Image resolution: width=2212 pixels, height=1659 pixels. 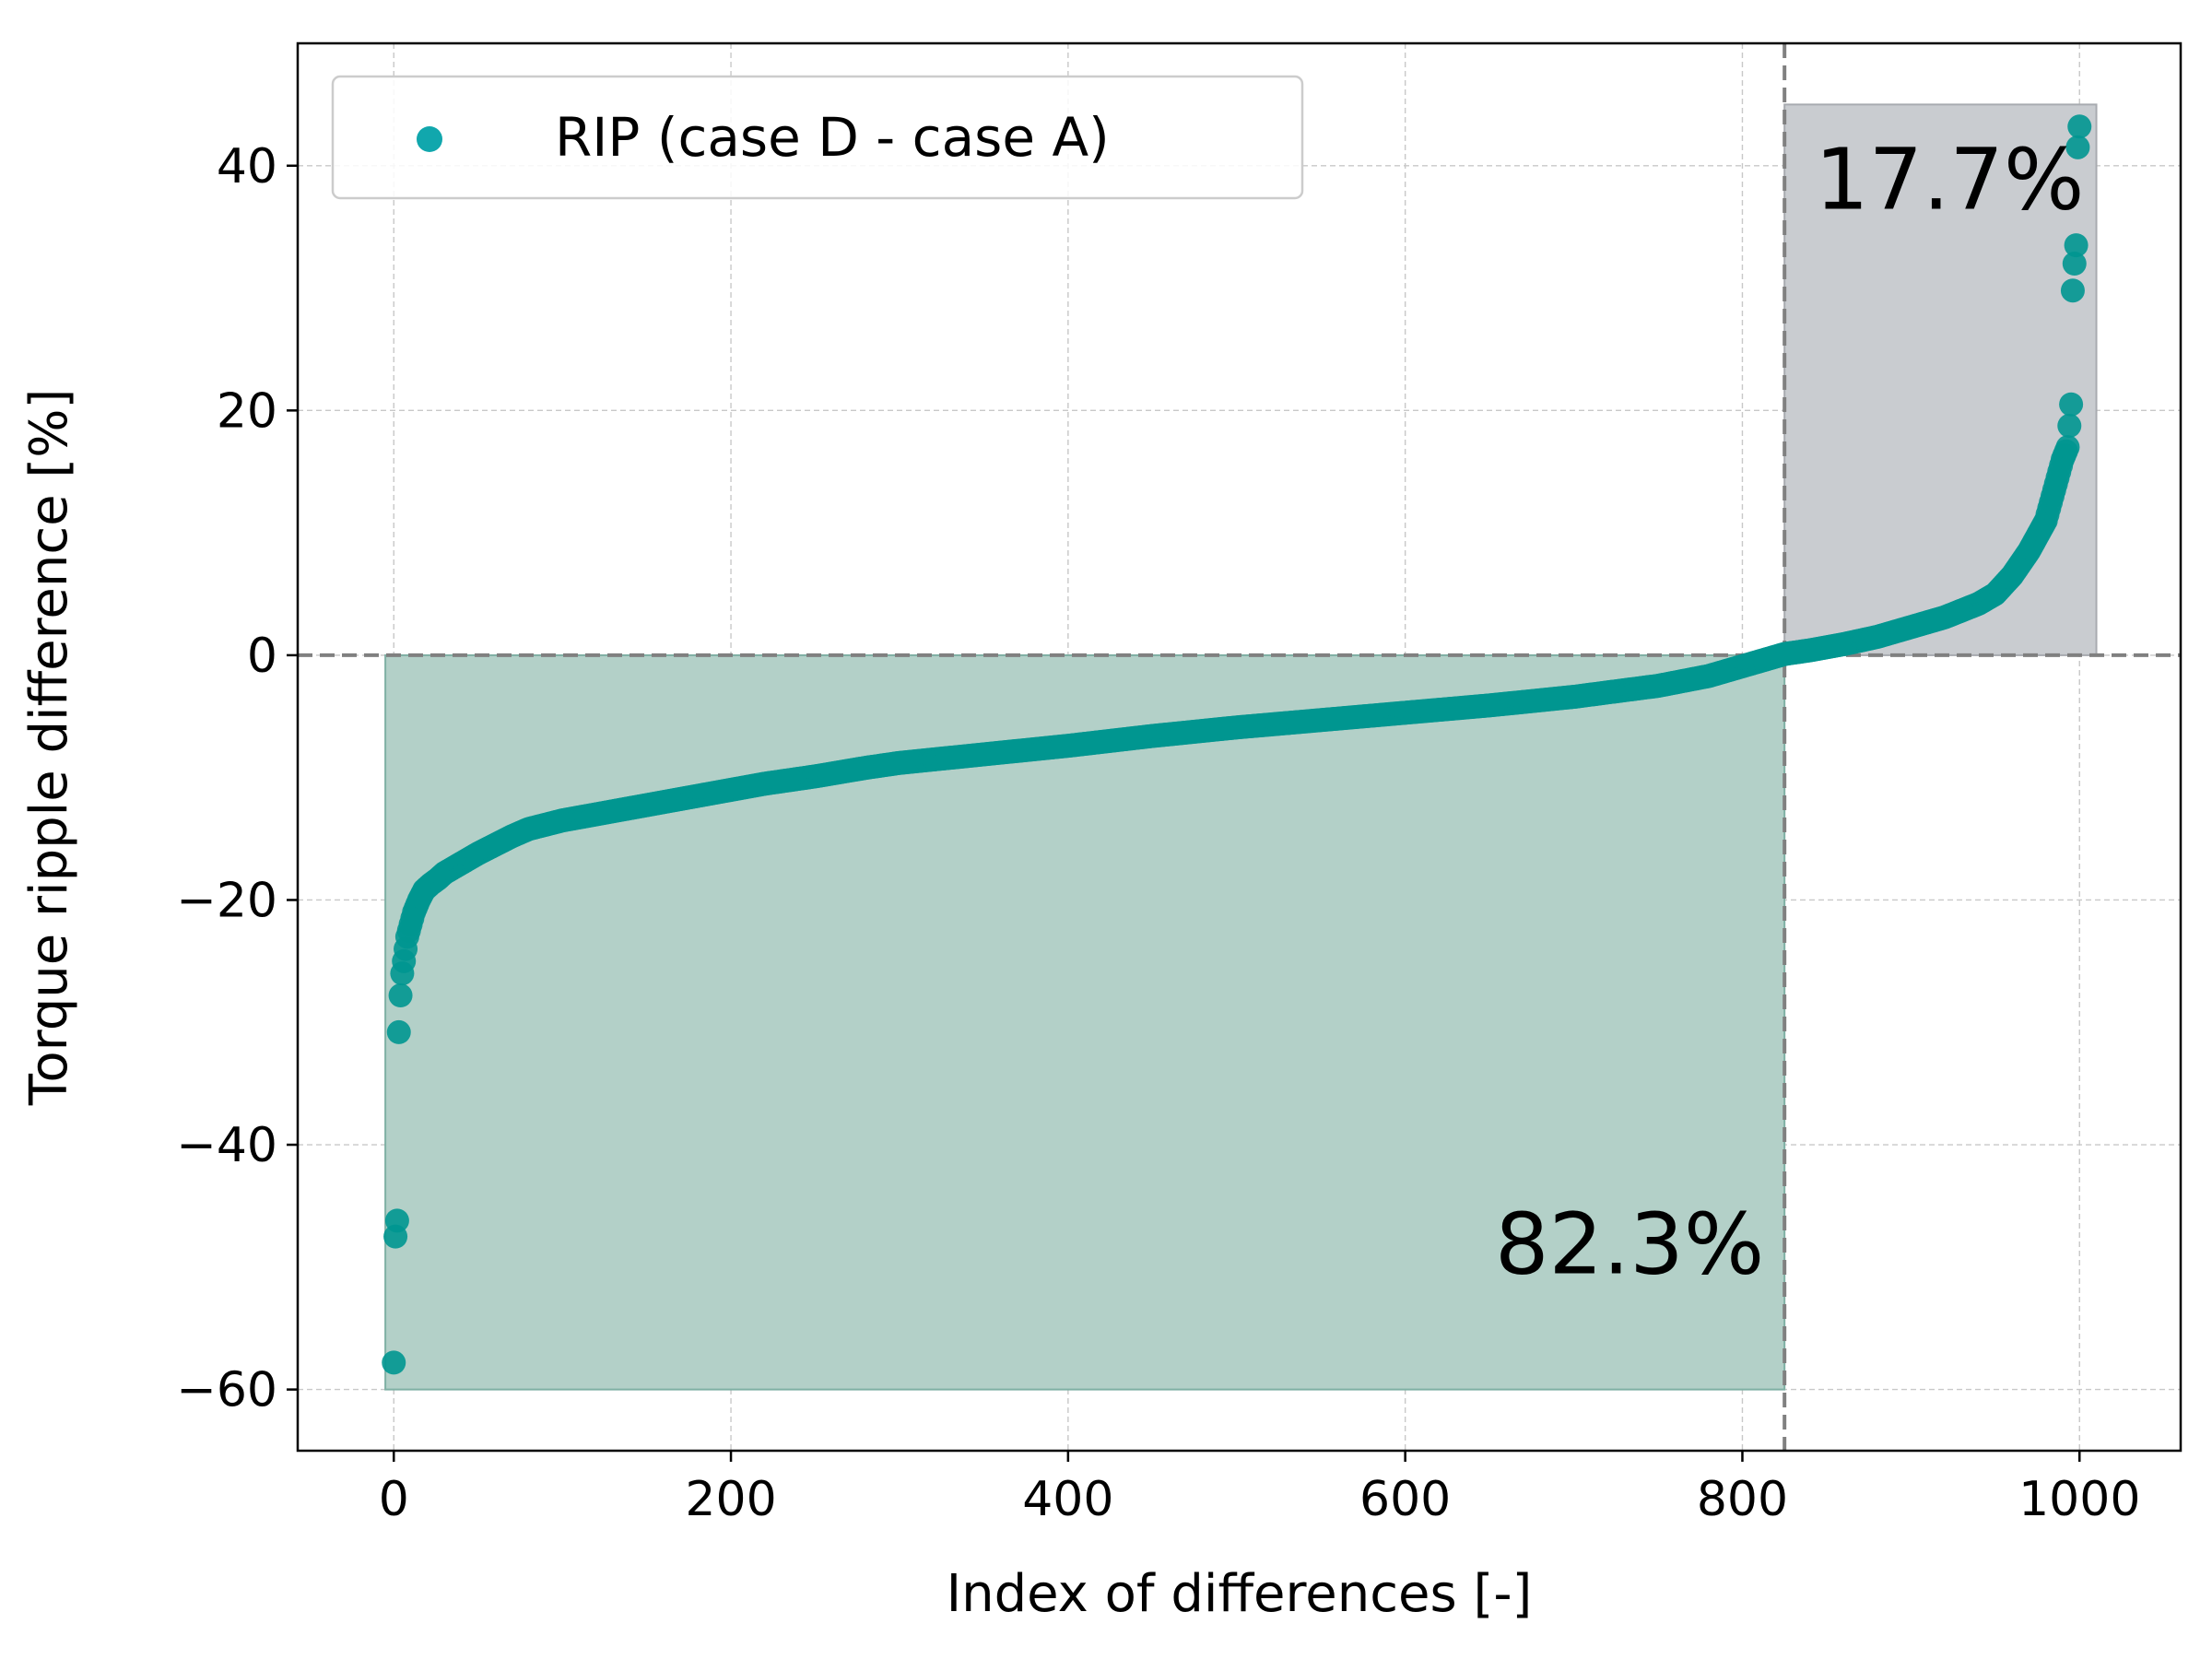 I want to click on legend-box, so click(x=817, y=137).